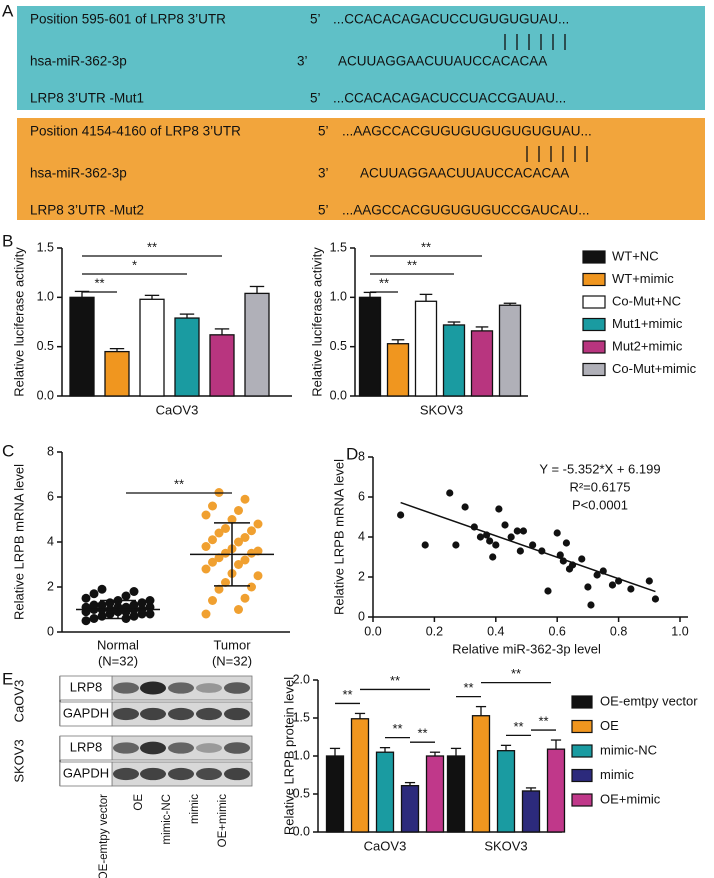 This screenshot has width=714, height=878. Describe the element at coordinates (128, 19) in the screenshot. I see `row-name: Position 595-601 of LRP8 3’UTR` at that location.